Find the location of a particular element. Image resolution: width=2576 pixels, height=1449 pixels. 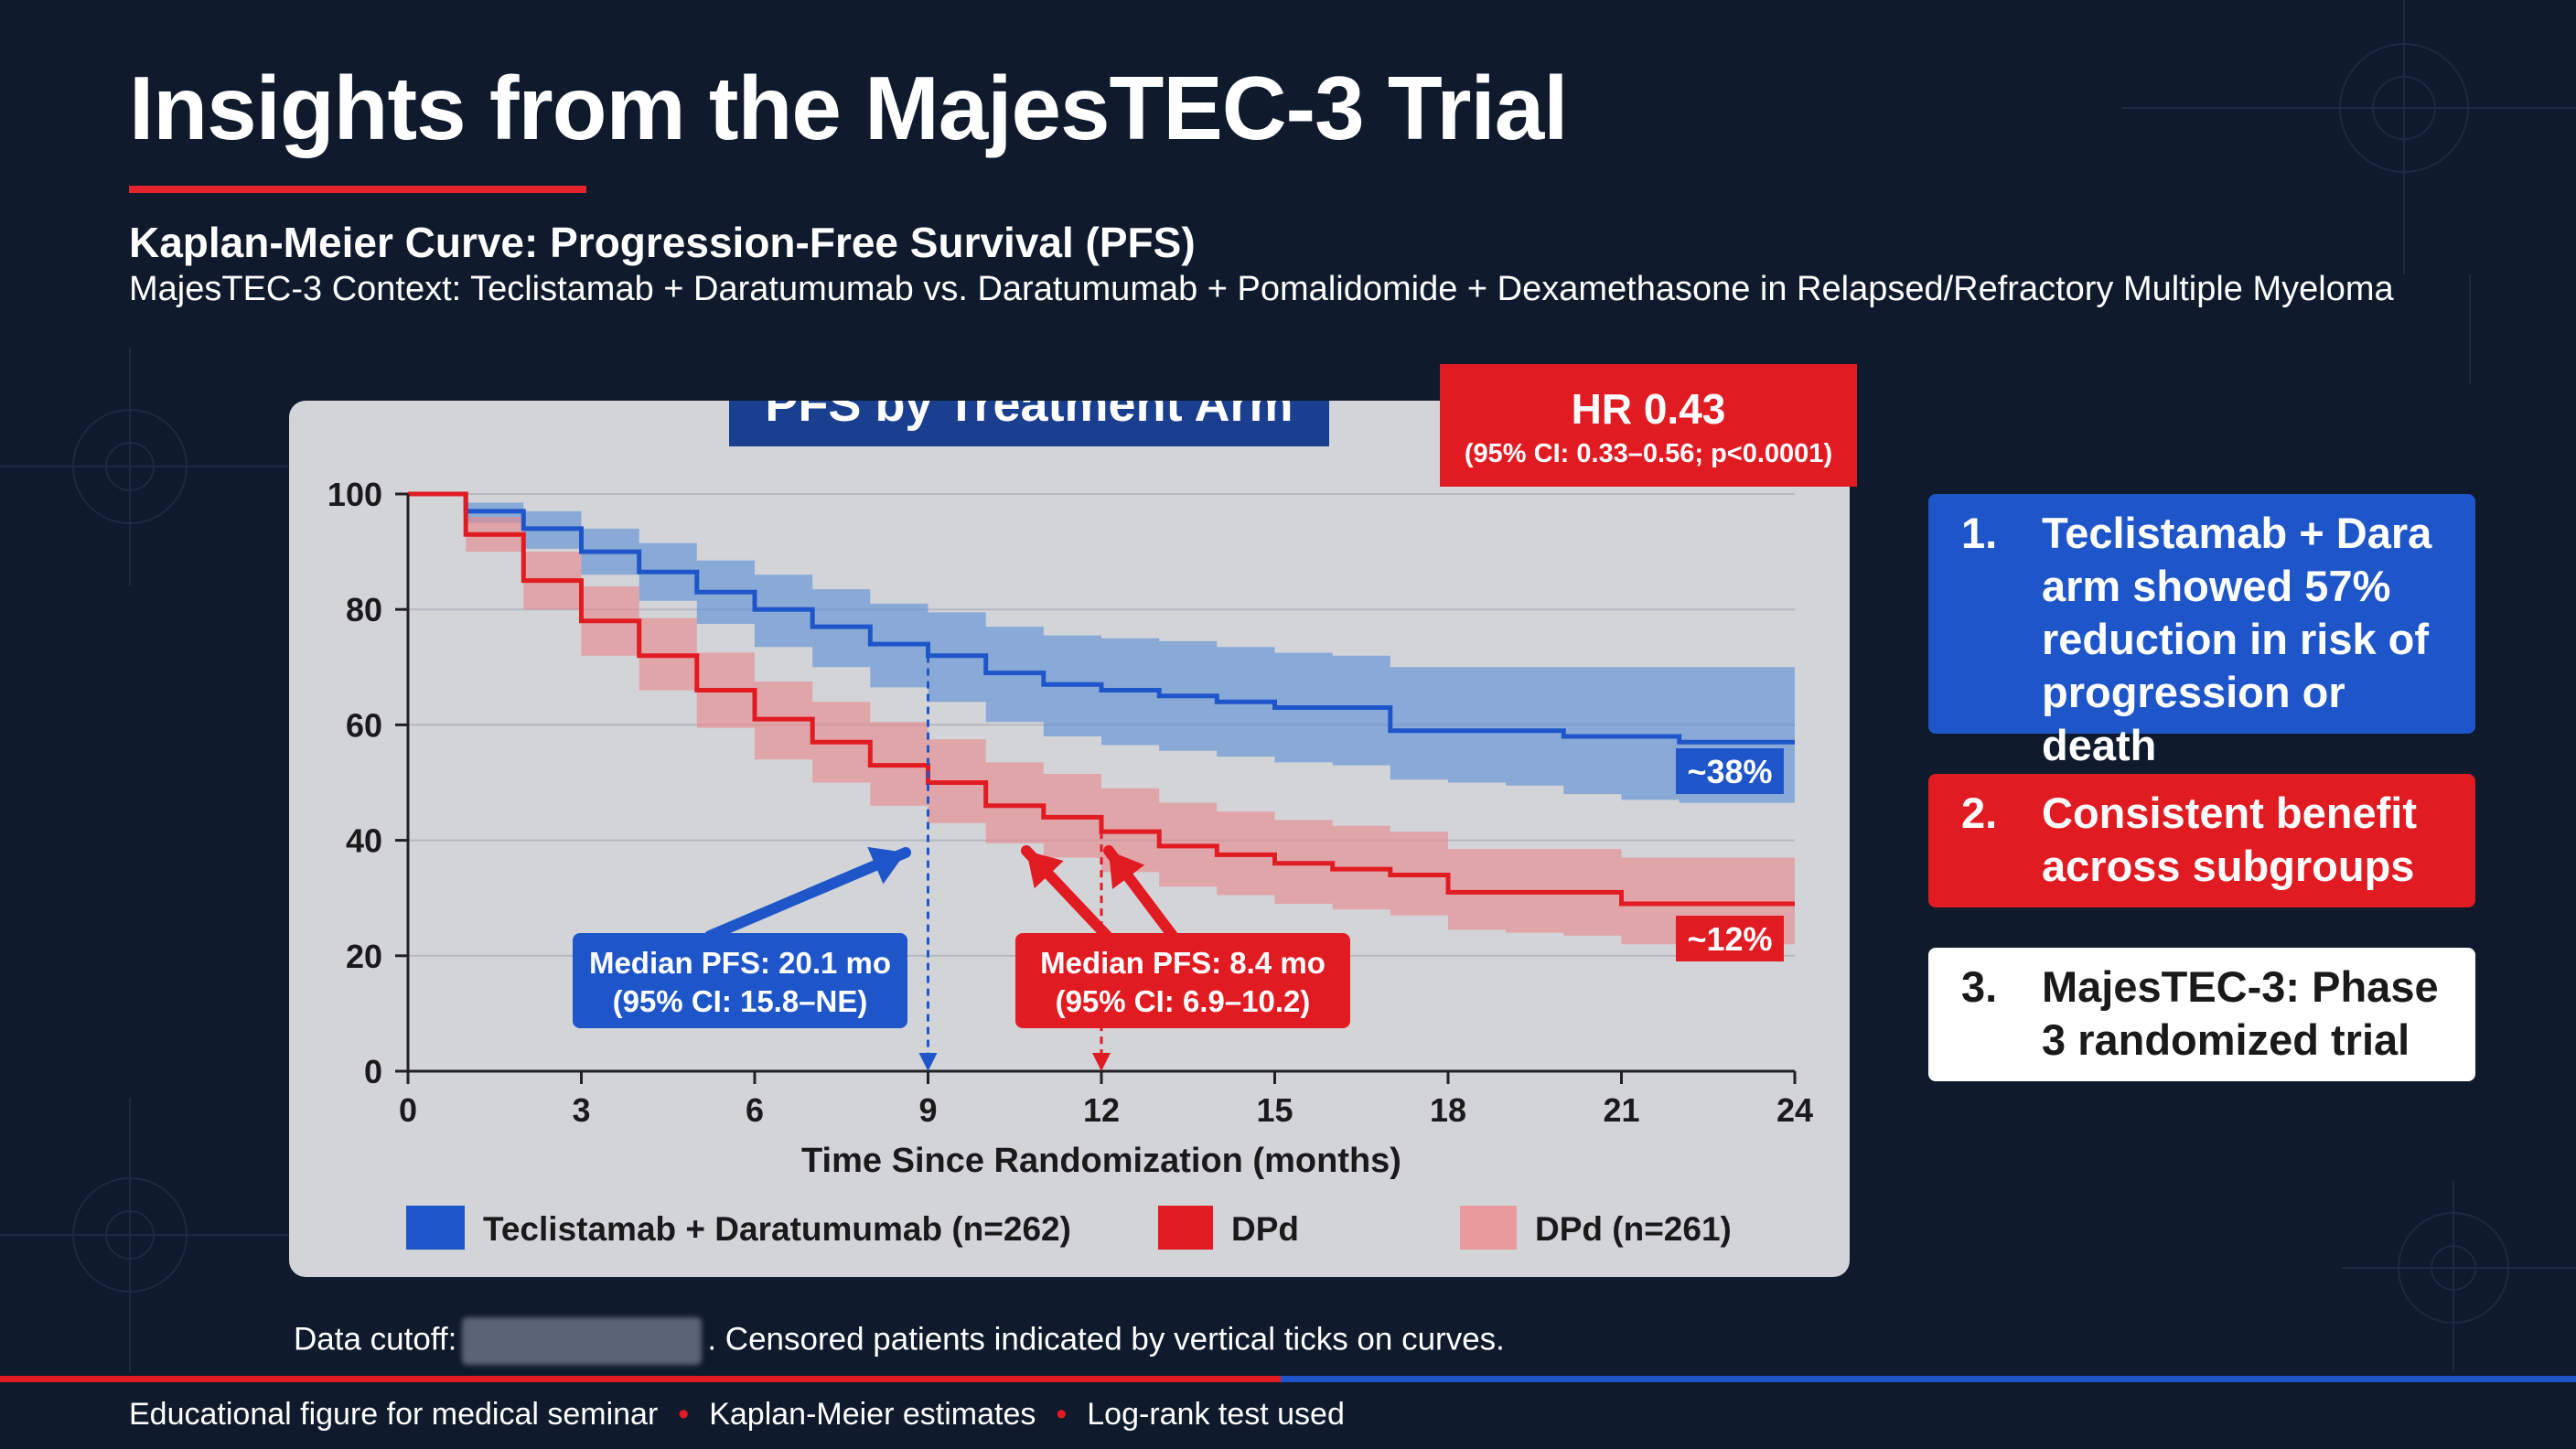

y-tick-label: 40 is located at coordinates (364, 841).